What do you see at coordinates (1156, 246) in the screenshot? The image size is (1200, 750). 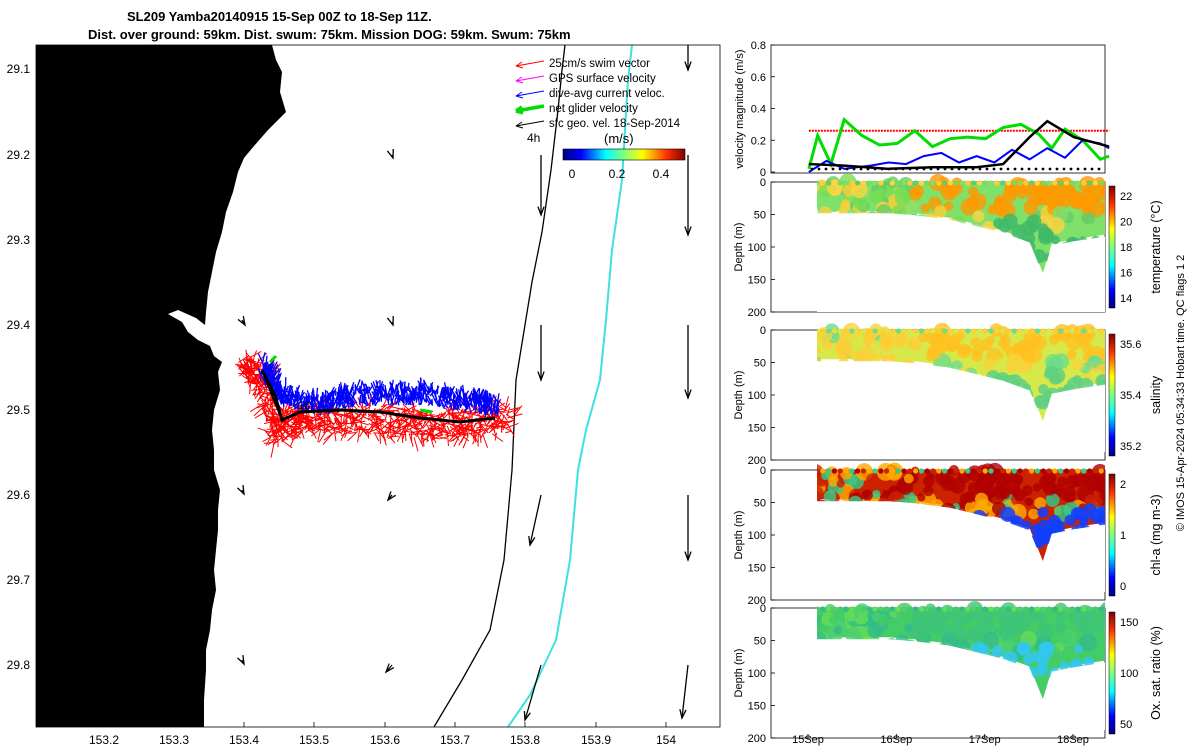 I see `section-colorbar-label: temperature (°C)` at bounding box center [1156, 246].